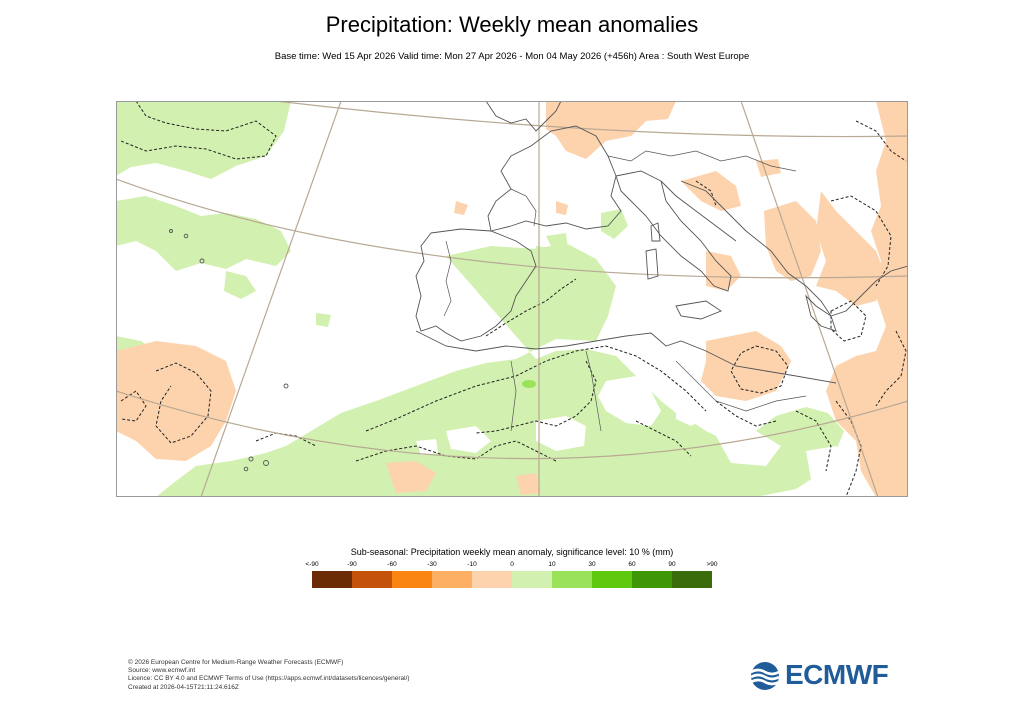 Image resolution: width=1024 pixels, height=720 pixels. I want to click on ecmwf-swirl-icon, so click(765, 676).